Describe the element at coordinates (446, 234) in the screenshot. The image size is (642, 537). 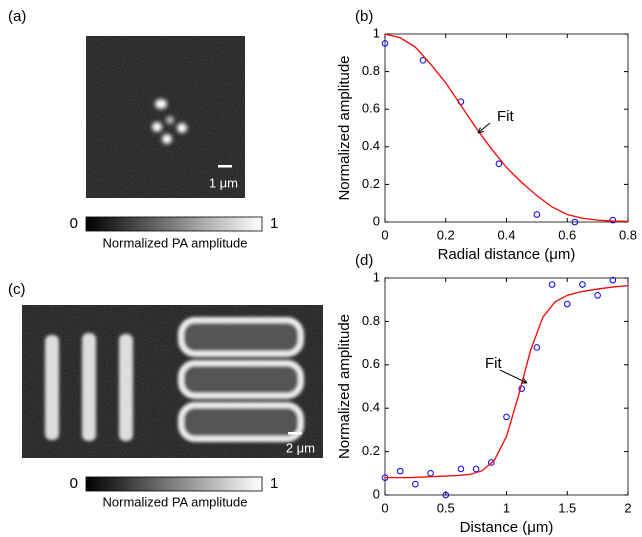
I see `x-tick-label: 0.2` at that location.